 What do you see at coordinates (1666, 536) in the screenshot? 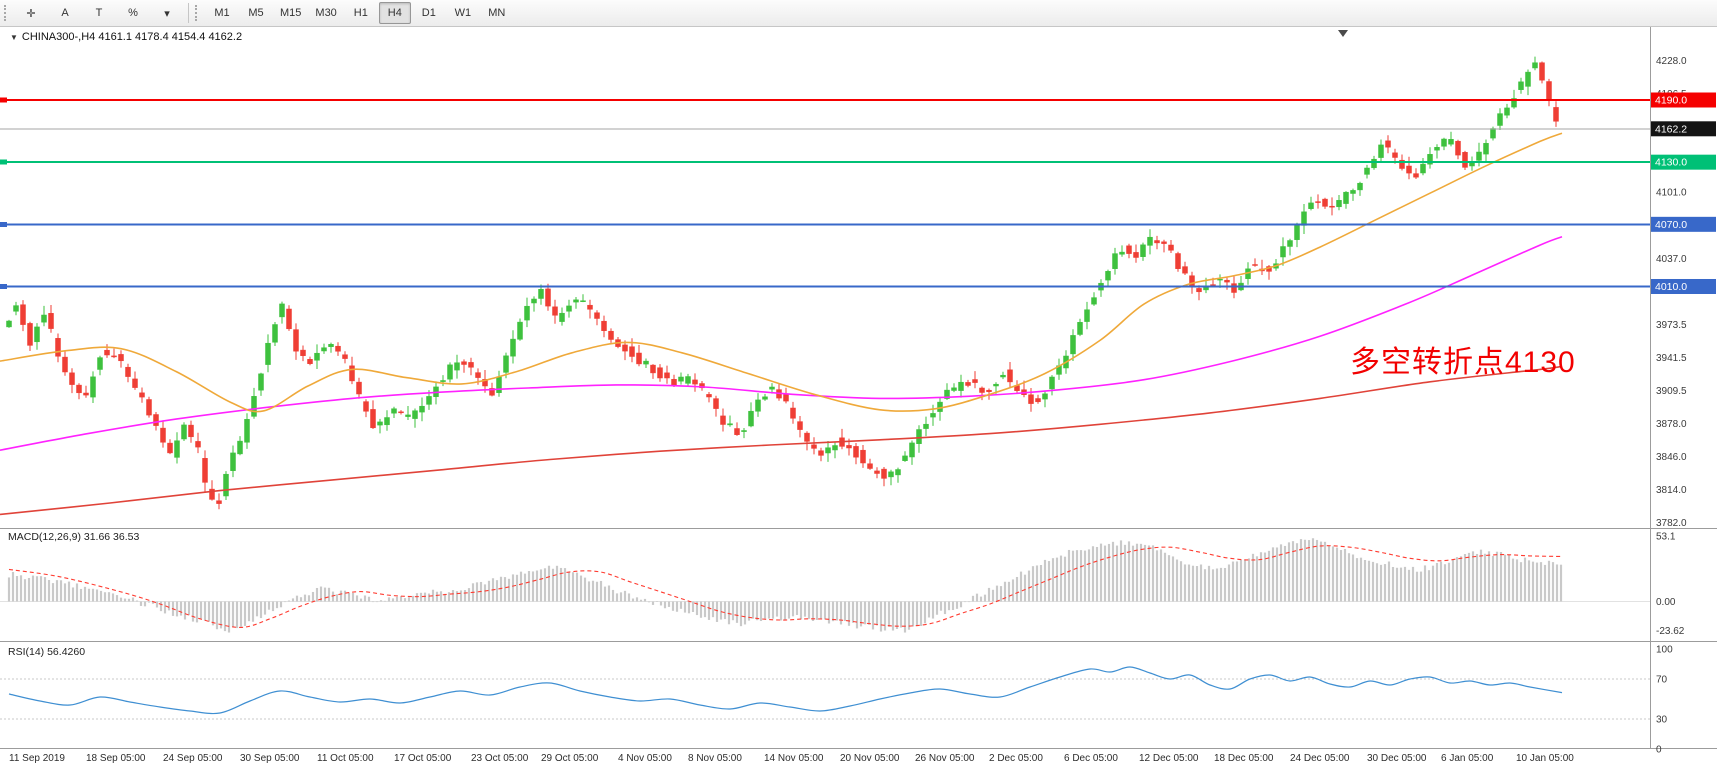
I see `svg-text: 53.1` at bounding box center [1666, 536].